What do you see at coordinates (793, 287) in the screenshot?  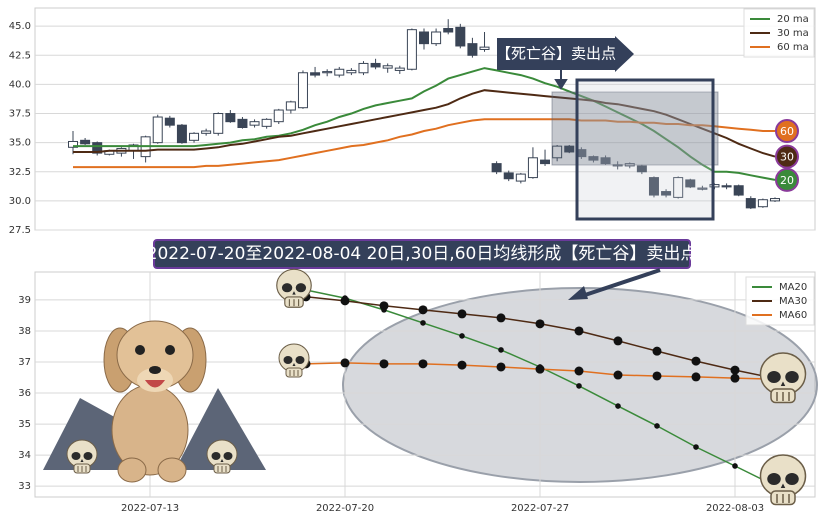 I see `legend-label: MA20` at bounding box center [793, 287].